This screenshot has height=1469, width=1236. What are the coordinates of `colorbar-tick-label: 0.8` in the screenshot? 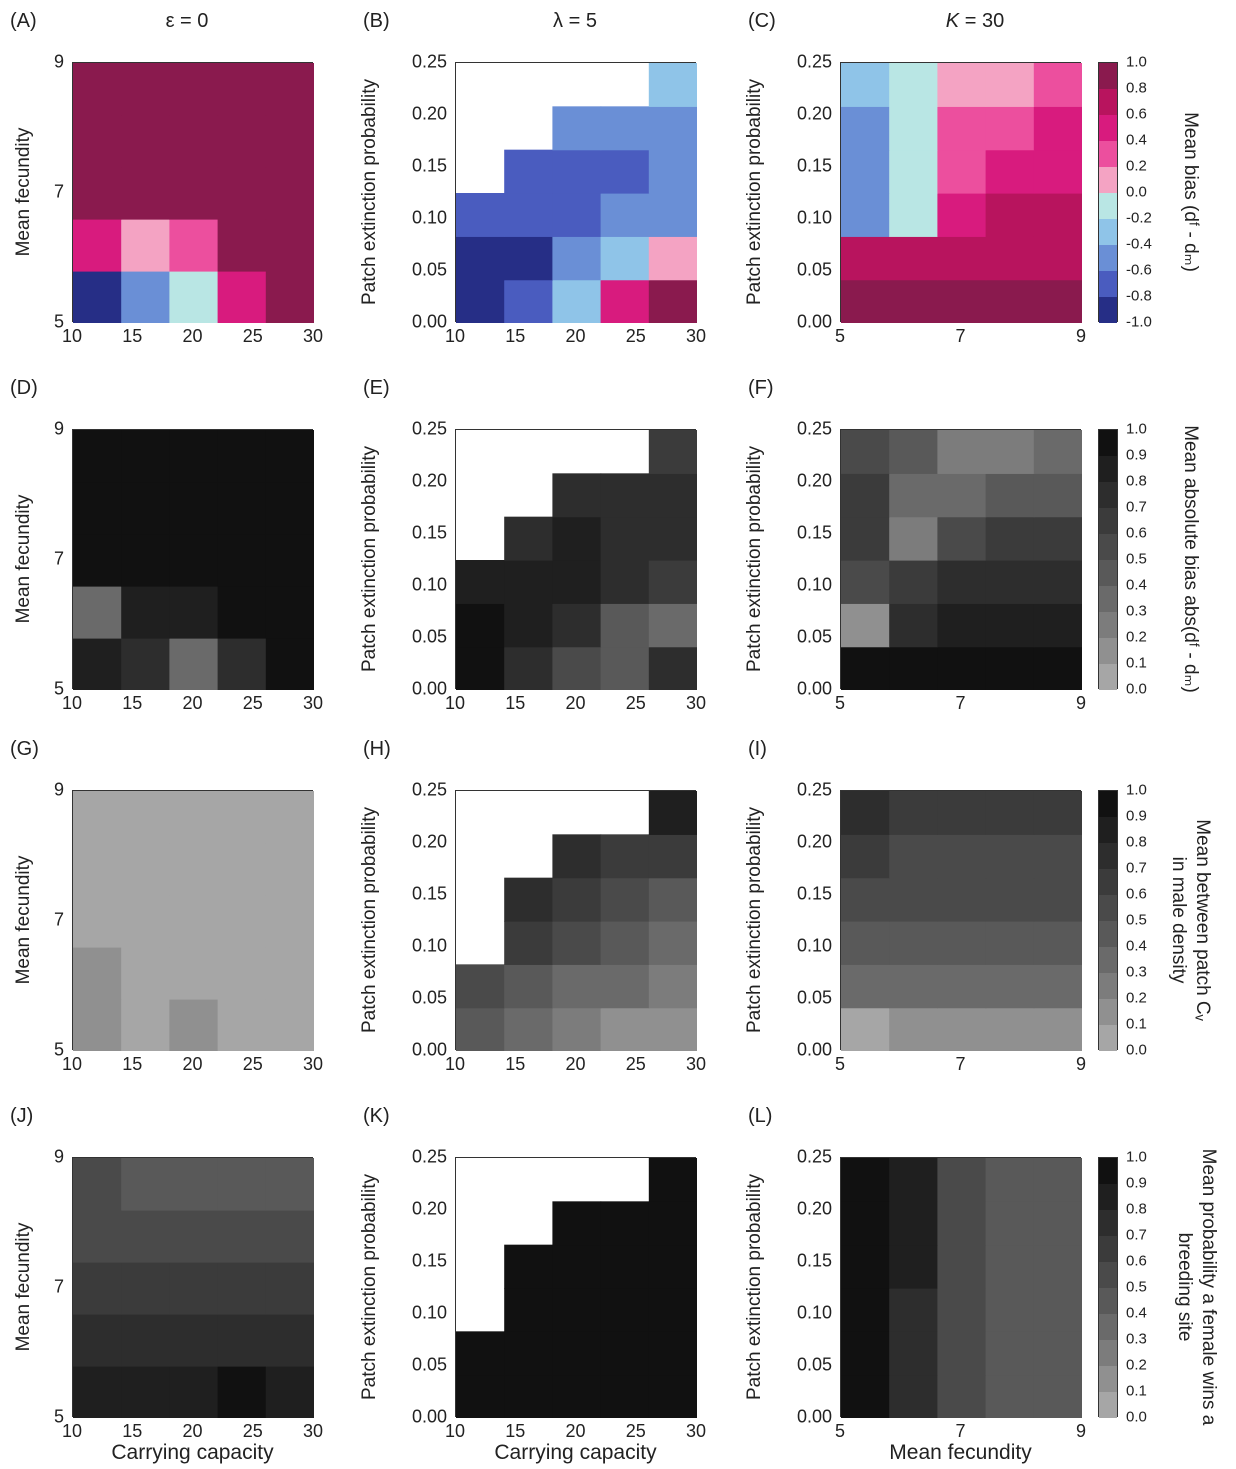 It's located at (1136, 842).